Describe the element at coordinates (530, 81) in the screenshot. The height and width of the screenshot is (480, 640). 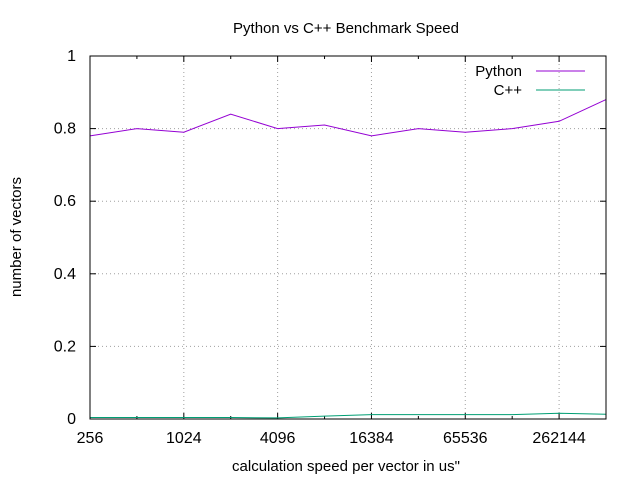
I see `legend: Python C++` at that location.